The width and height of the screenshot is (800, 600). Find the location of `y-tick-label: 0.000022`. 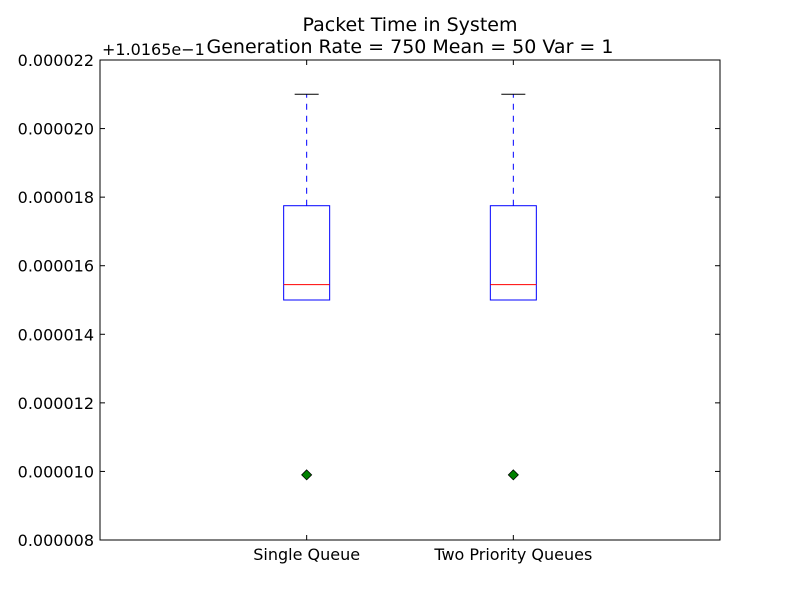

y-tick-label: 0.000022 is located at coordinates (56, 60).